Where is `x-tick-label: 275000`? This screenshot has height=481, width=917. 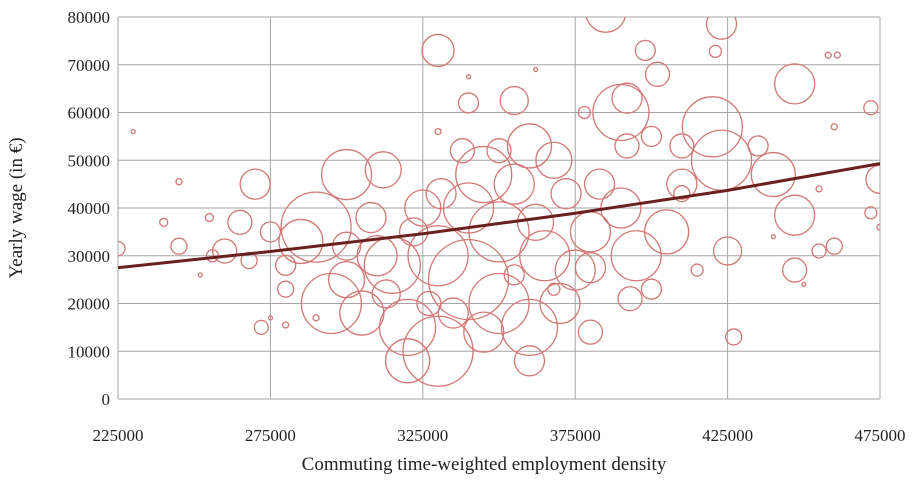 x-tick-label: 275000 is located at coordinates (270, 435).